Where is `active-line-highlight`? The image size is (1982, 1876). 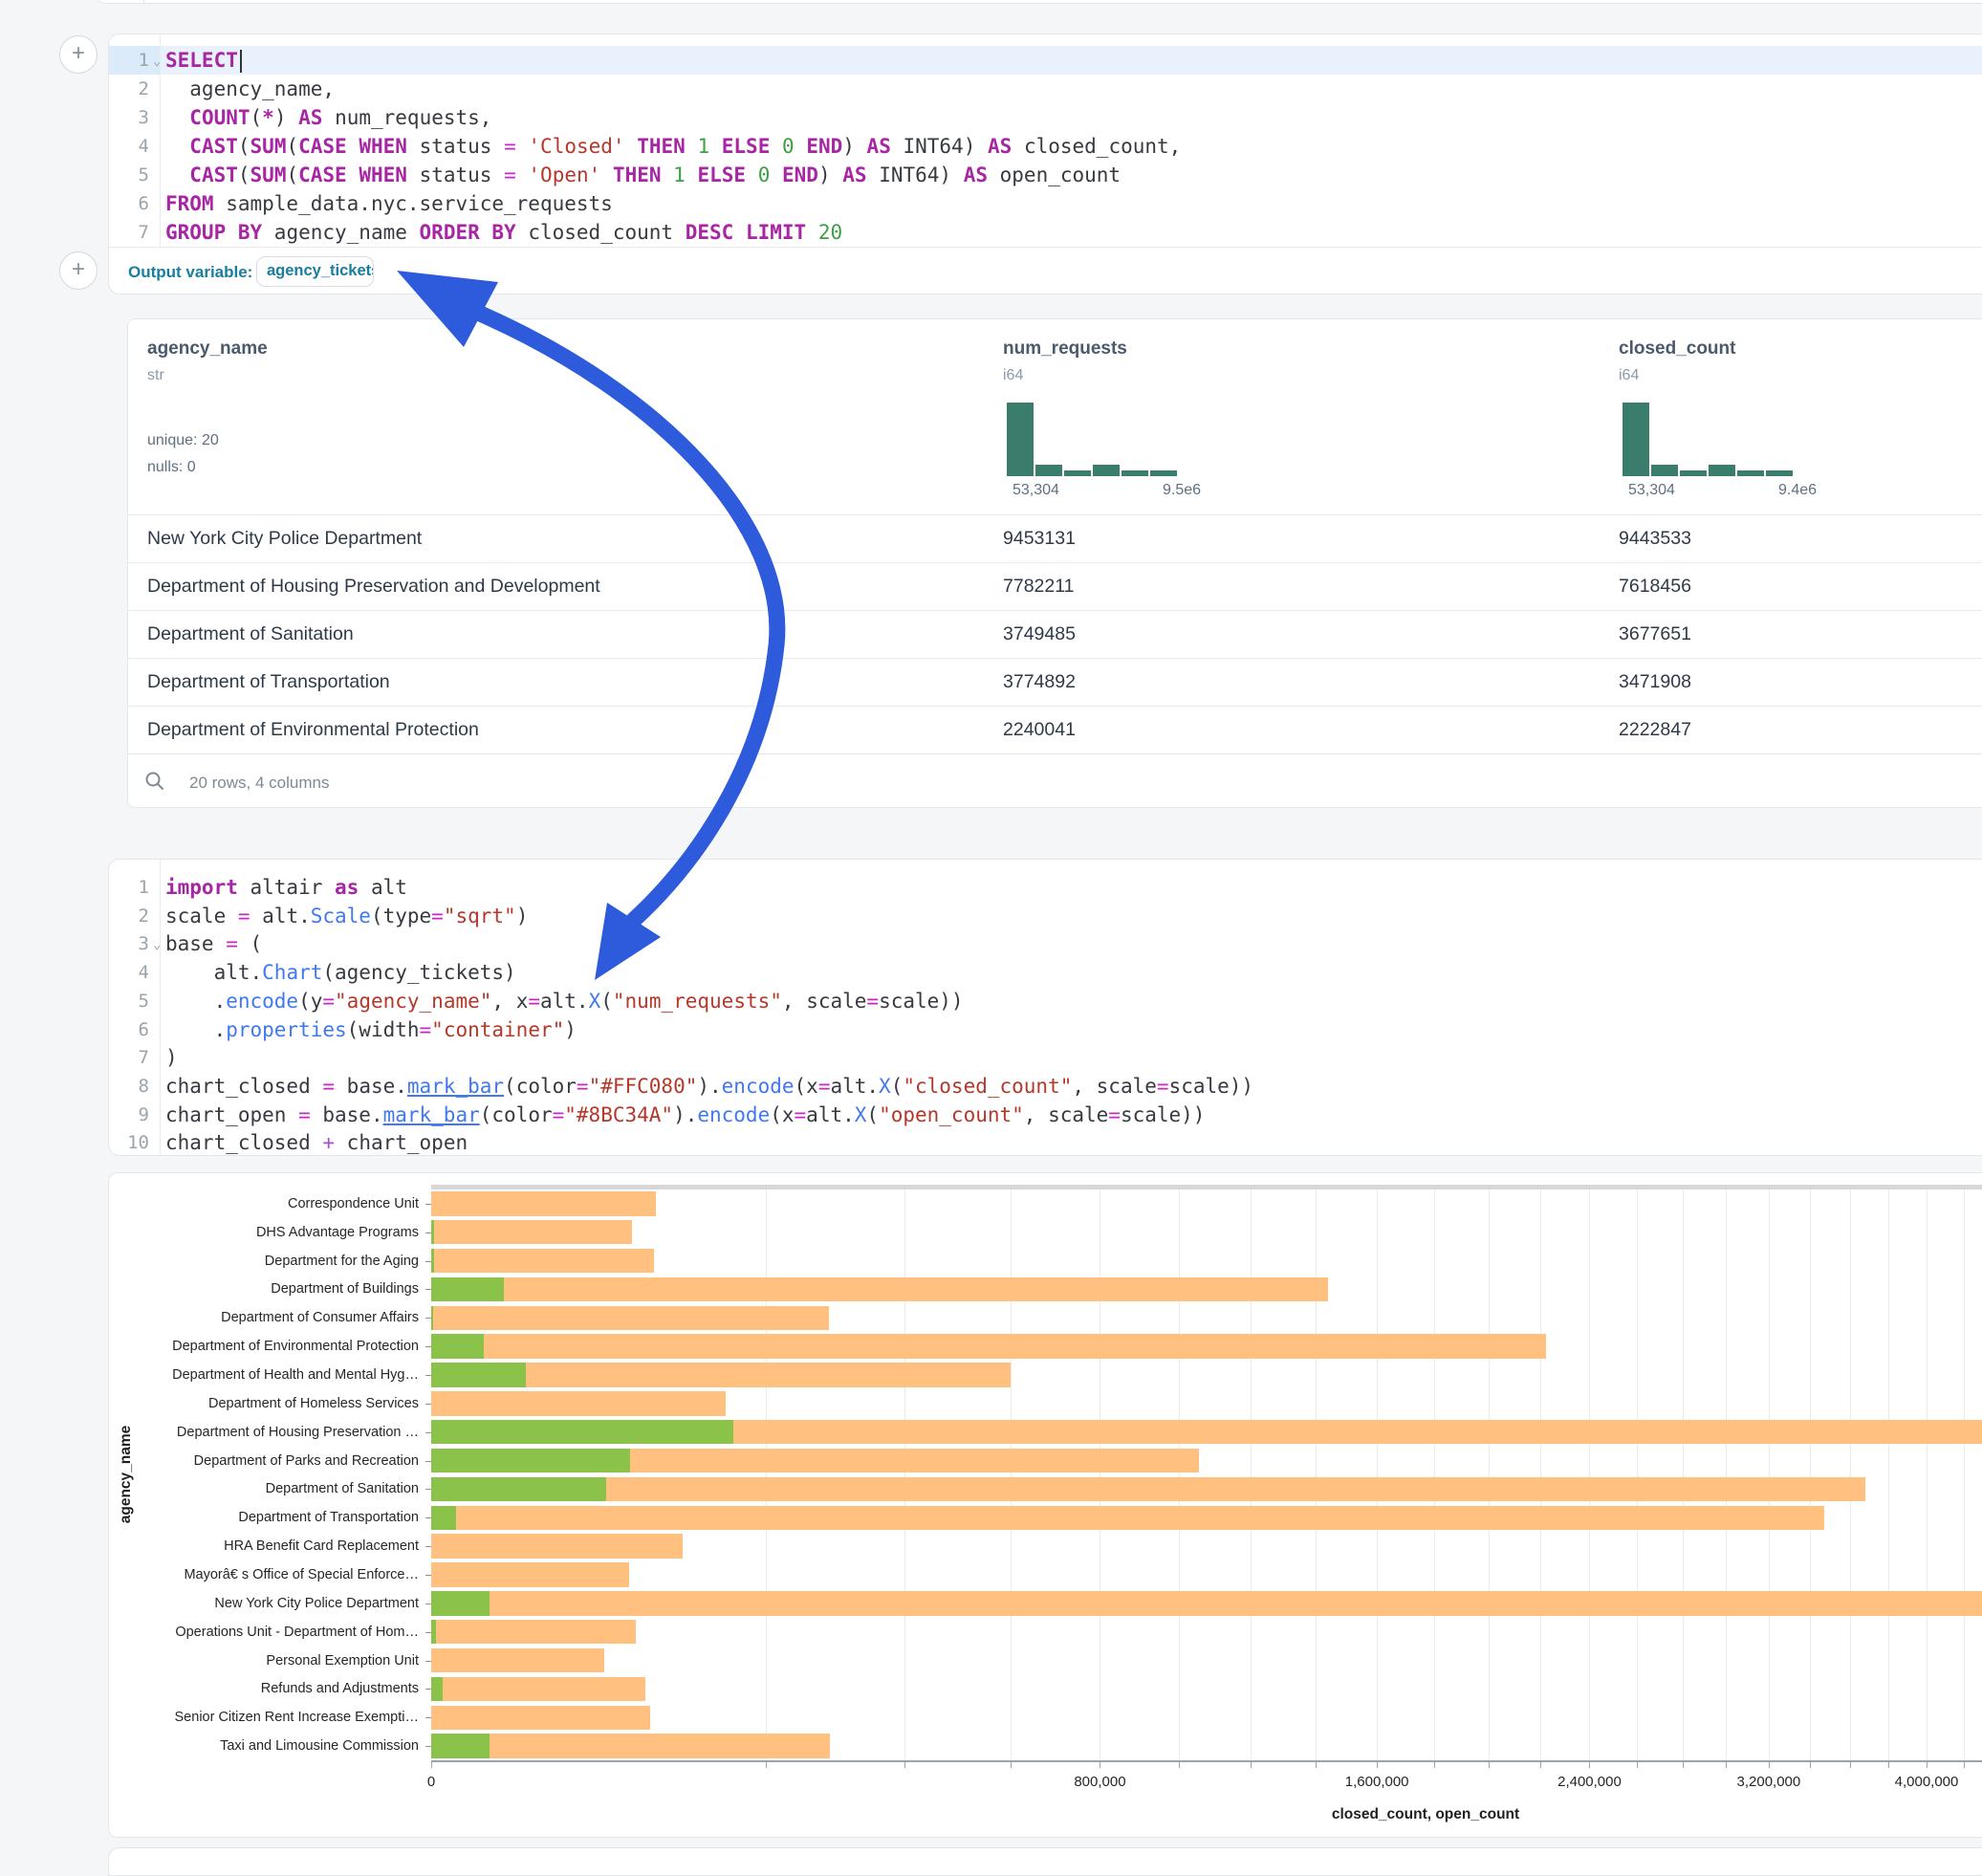
active-line-highlight is located at coordinates (1045, 60).